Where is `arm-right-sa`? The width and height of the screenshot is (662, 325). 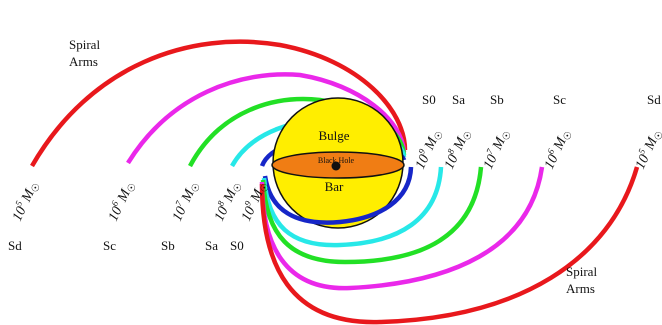 arm-right-sa is located at coordinates (352, 207).